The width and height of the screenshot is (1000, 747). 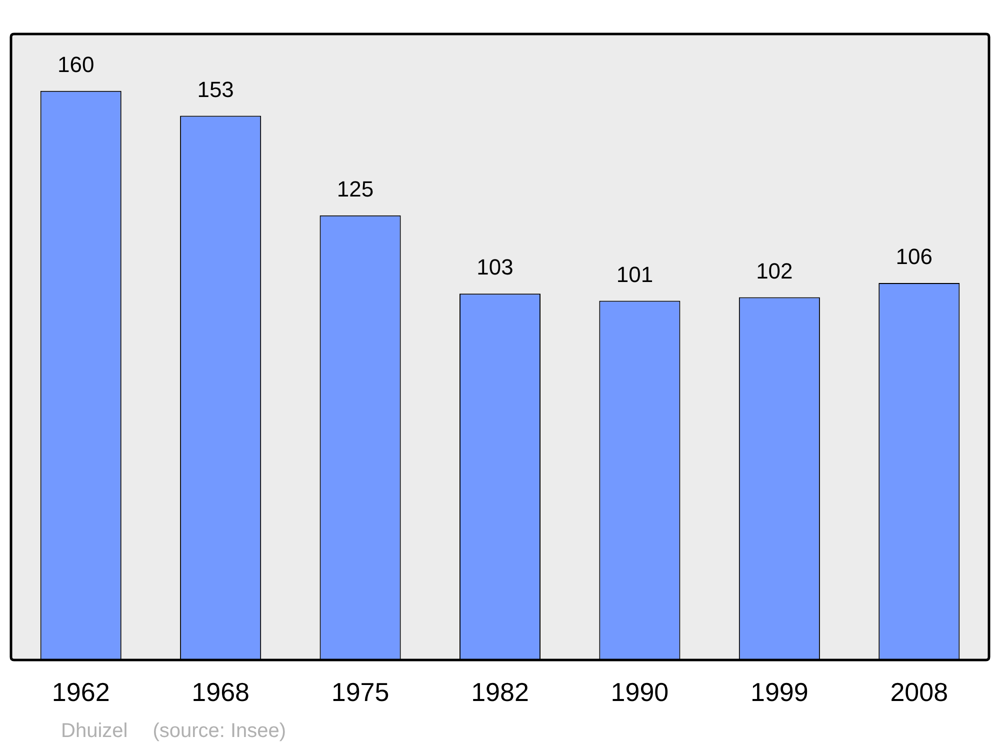 I want to click on x-tick-label: 1982, so click(x=500, y=691).